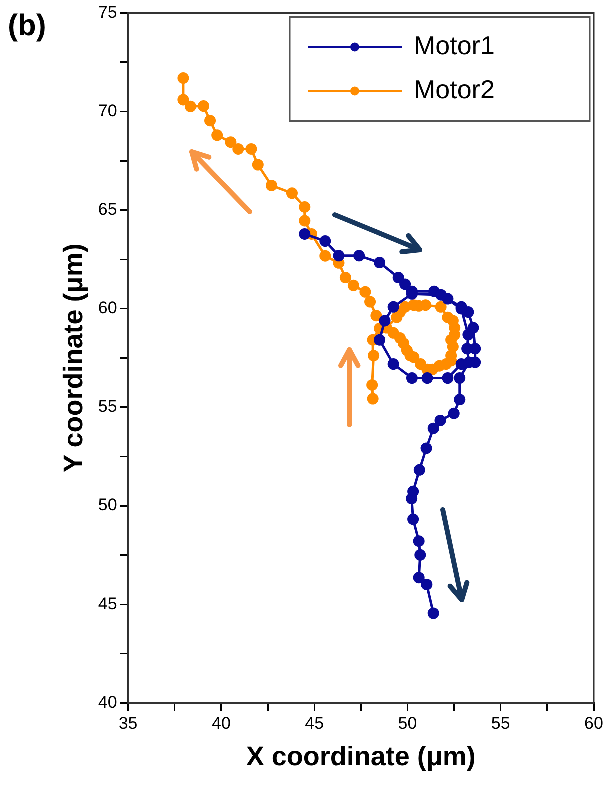  What do you see at coordinates (108, 308) in the screenshot?
I see `y-tick-label: 60` at bounding box center [108, 308].